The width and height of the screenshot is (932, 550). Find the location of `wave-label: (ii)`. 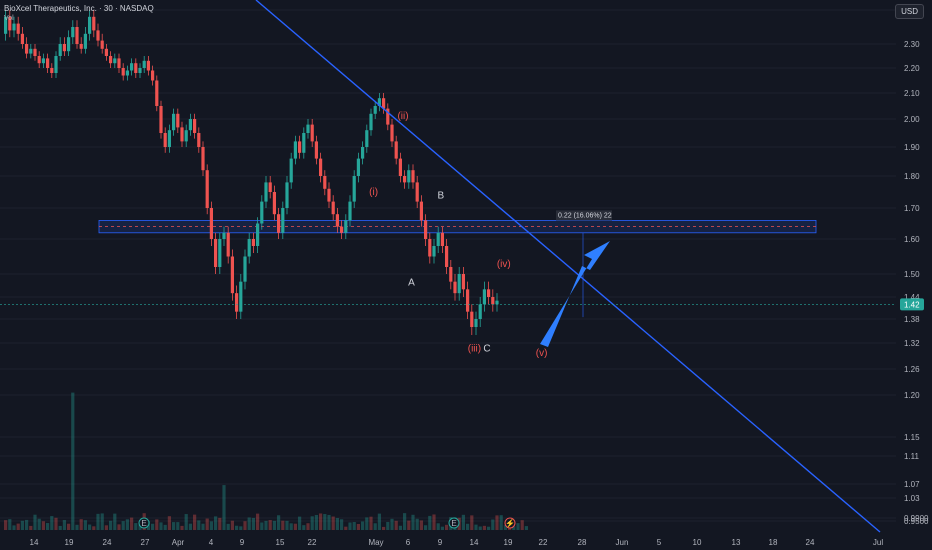

wave-label: (ii) is located at coordinates (402, 116).